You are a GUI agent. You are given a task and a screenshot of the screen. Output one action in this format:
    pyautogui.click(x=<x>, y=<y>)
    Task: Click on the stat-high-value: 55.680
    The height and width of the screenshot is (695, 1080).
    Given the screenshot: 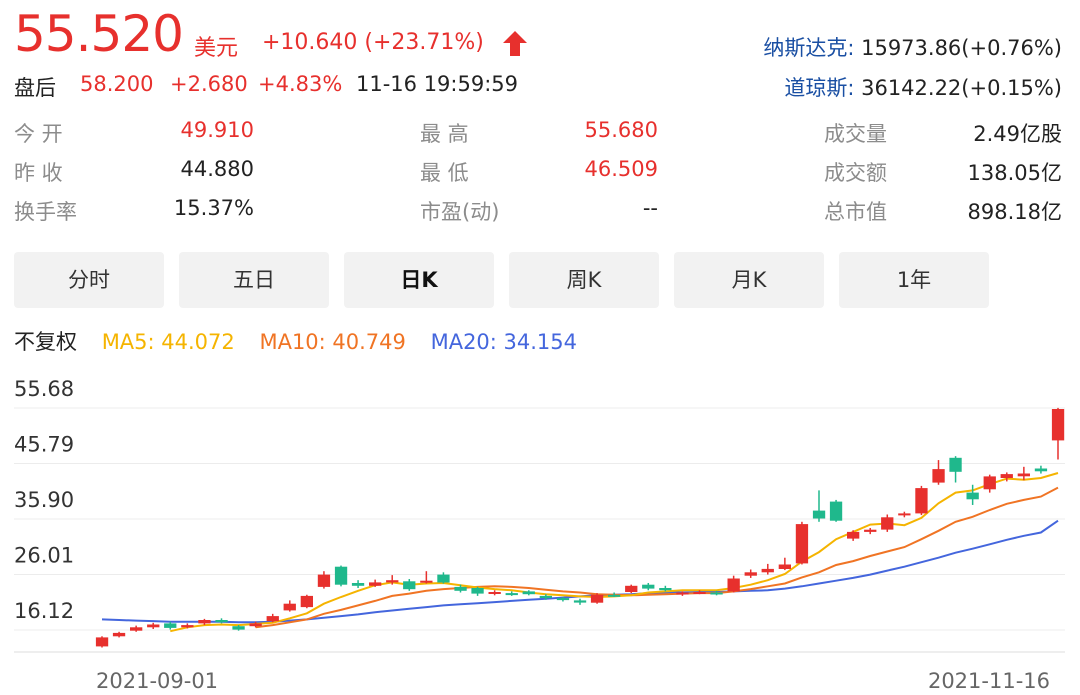 What is the action you would take?
    pyautogui.click(x=621, y=130)
    